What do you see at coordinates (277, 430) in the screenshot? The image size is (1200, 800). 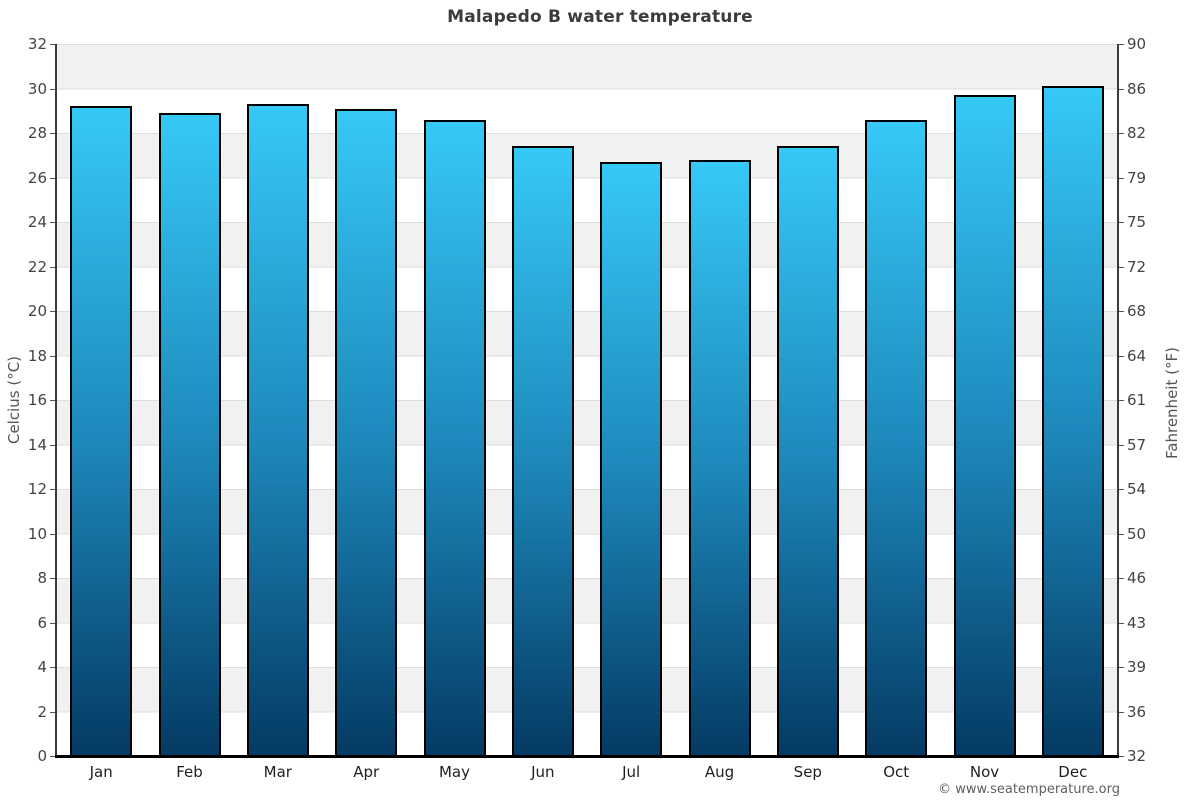 I see `bar-mar` at bounding box center [277, 430].